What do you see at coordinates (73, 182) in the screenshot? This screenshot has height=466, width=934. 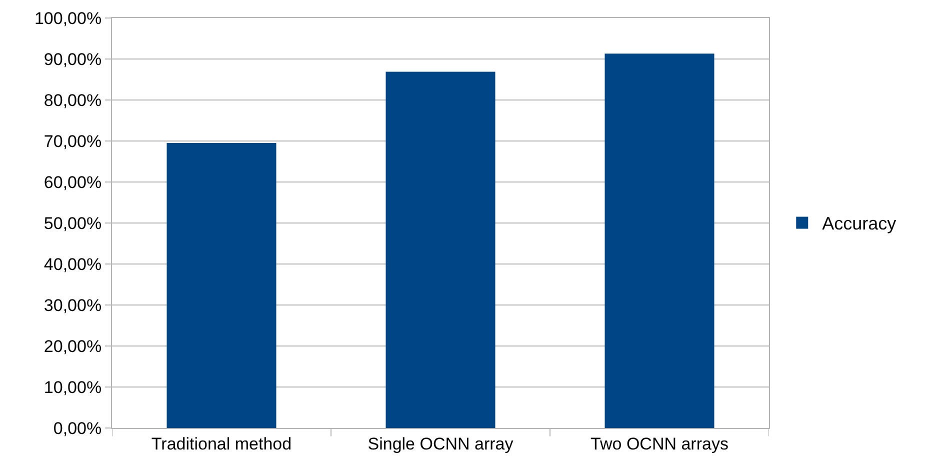 I see `y-tick-label: 60,00%` at bounding box center [73, 182].